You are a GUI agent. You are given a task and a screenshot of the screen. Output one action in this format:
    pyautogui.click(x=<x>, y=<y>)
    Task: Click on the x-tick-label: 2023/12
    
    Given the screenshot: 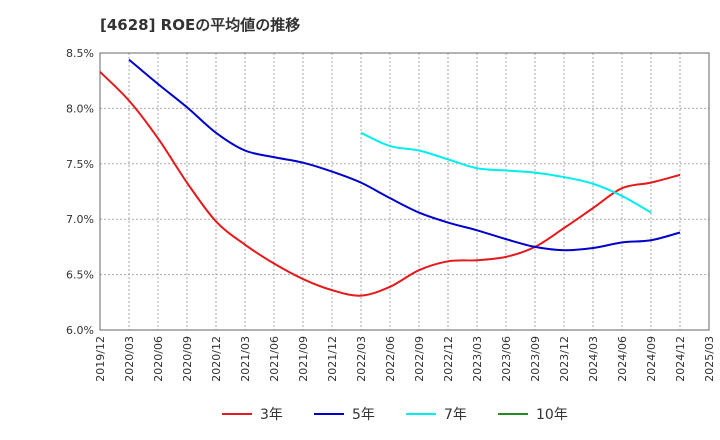 What is the action you would take?
    pyautogui.click(x=564, y=359)
    